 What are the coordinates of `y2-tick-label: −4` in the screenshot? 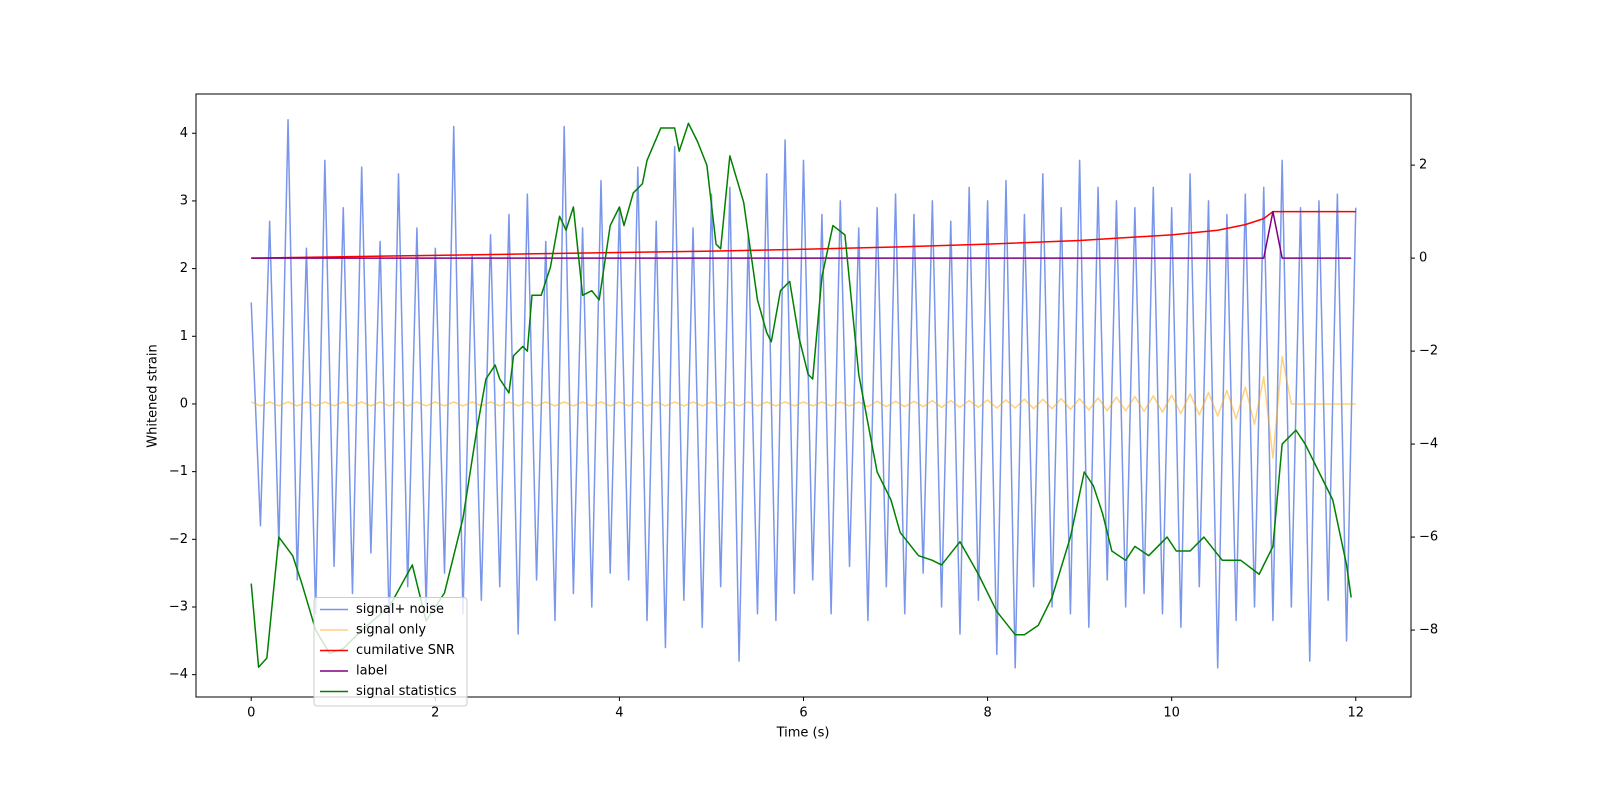 It's located at (1428, 444).